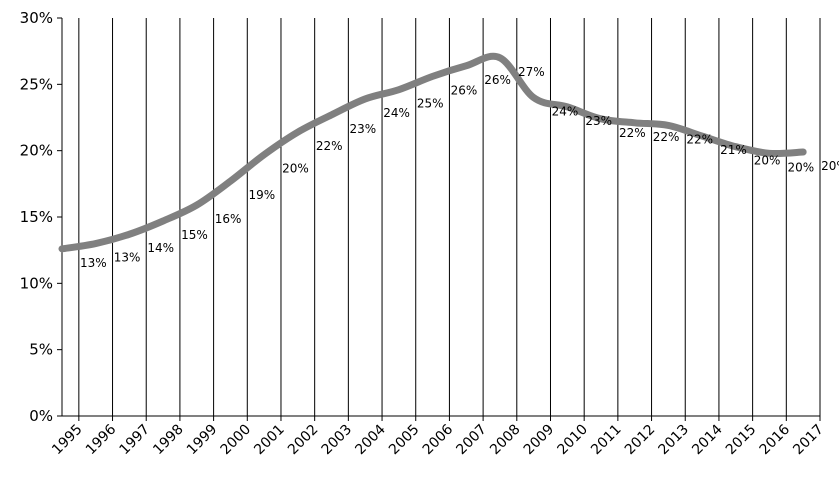 The height and width of the screenshot is (482, 839). Describe the element at coordinates (36, 18) in the screenshot. I see `y-tick-label: 30%` at that location.